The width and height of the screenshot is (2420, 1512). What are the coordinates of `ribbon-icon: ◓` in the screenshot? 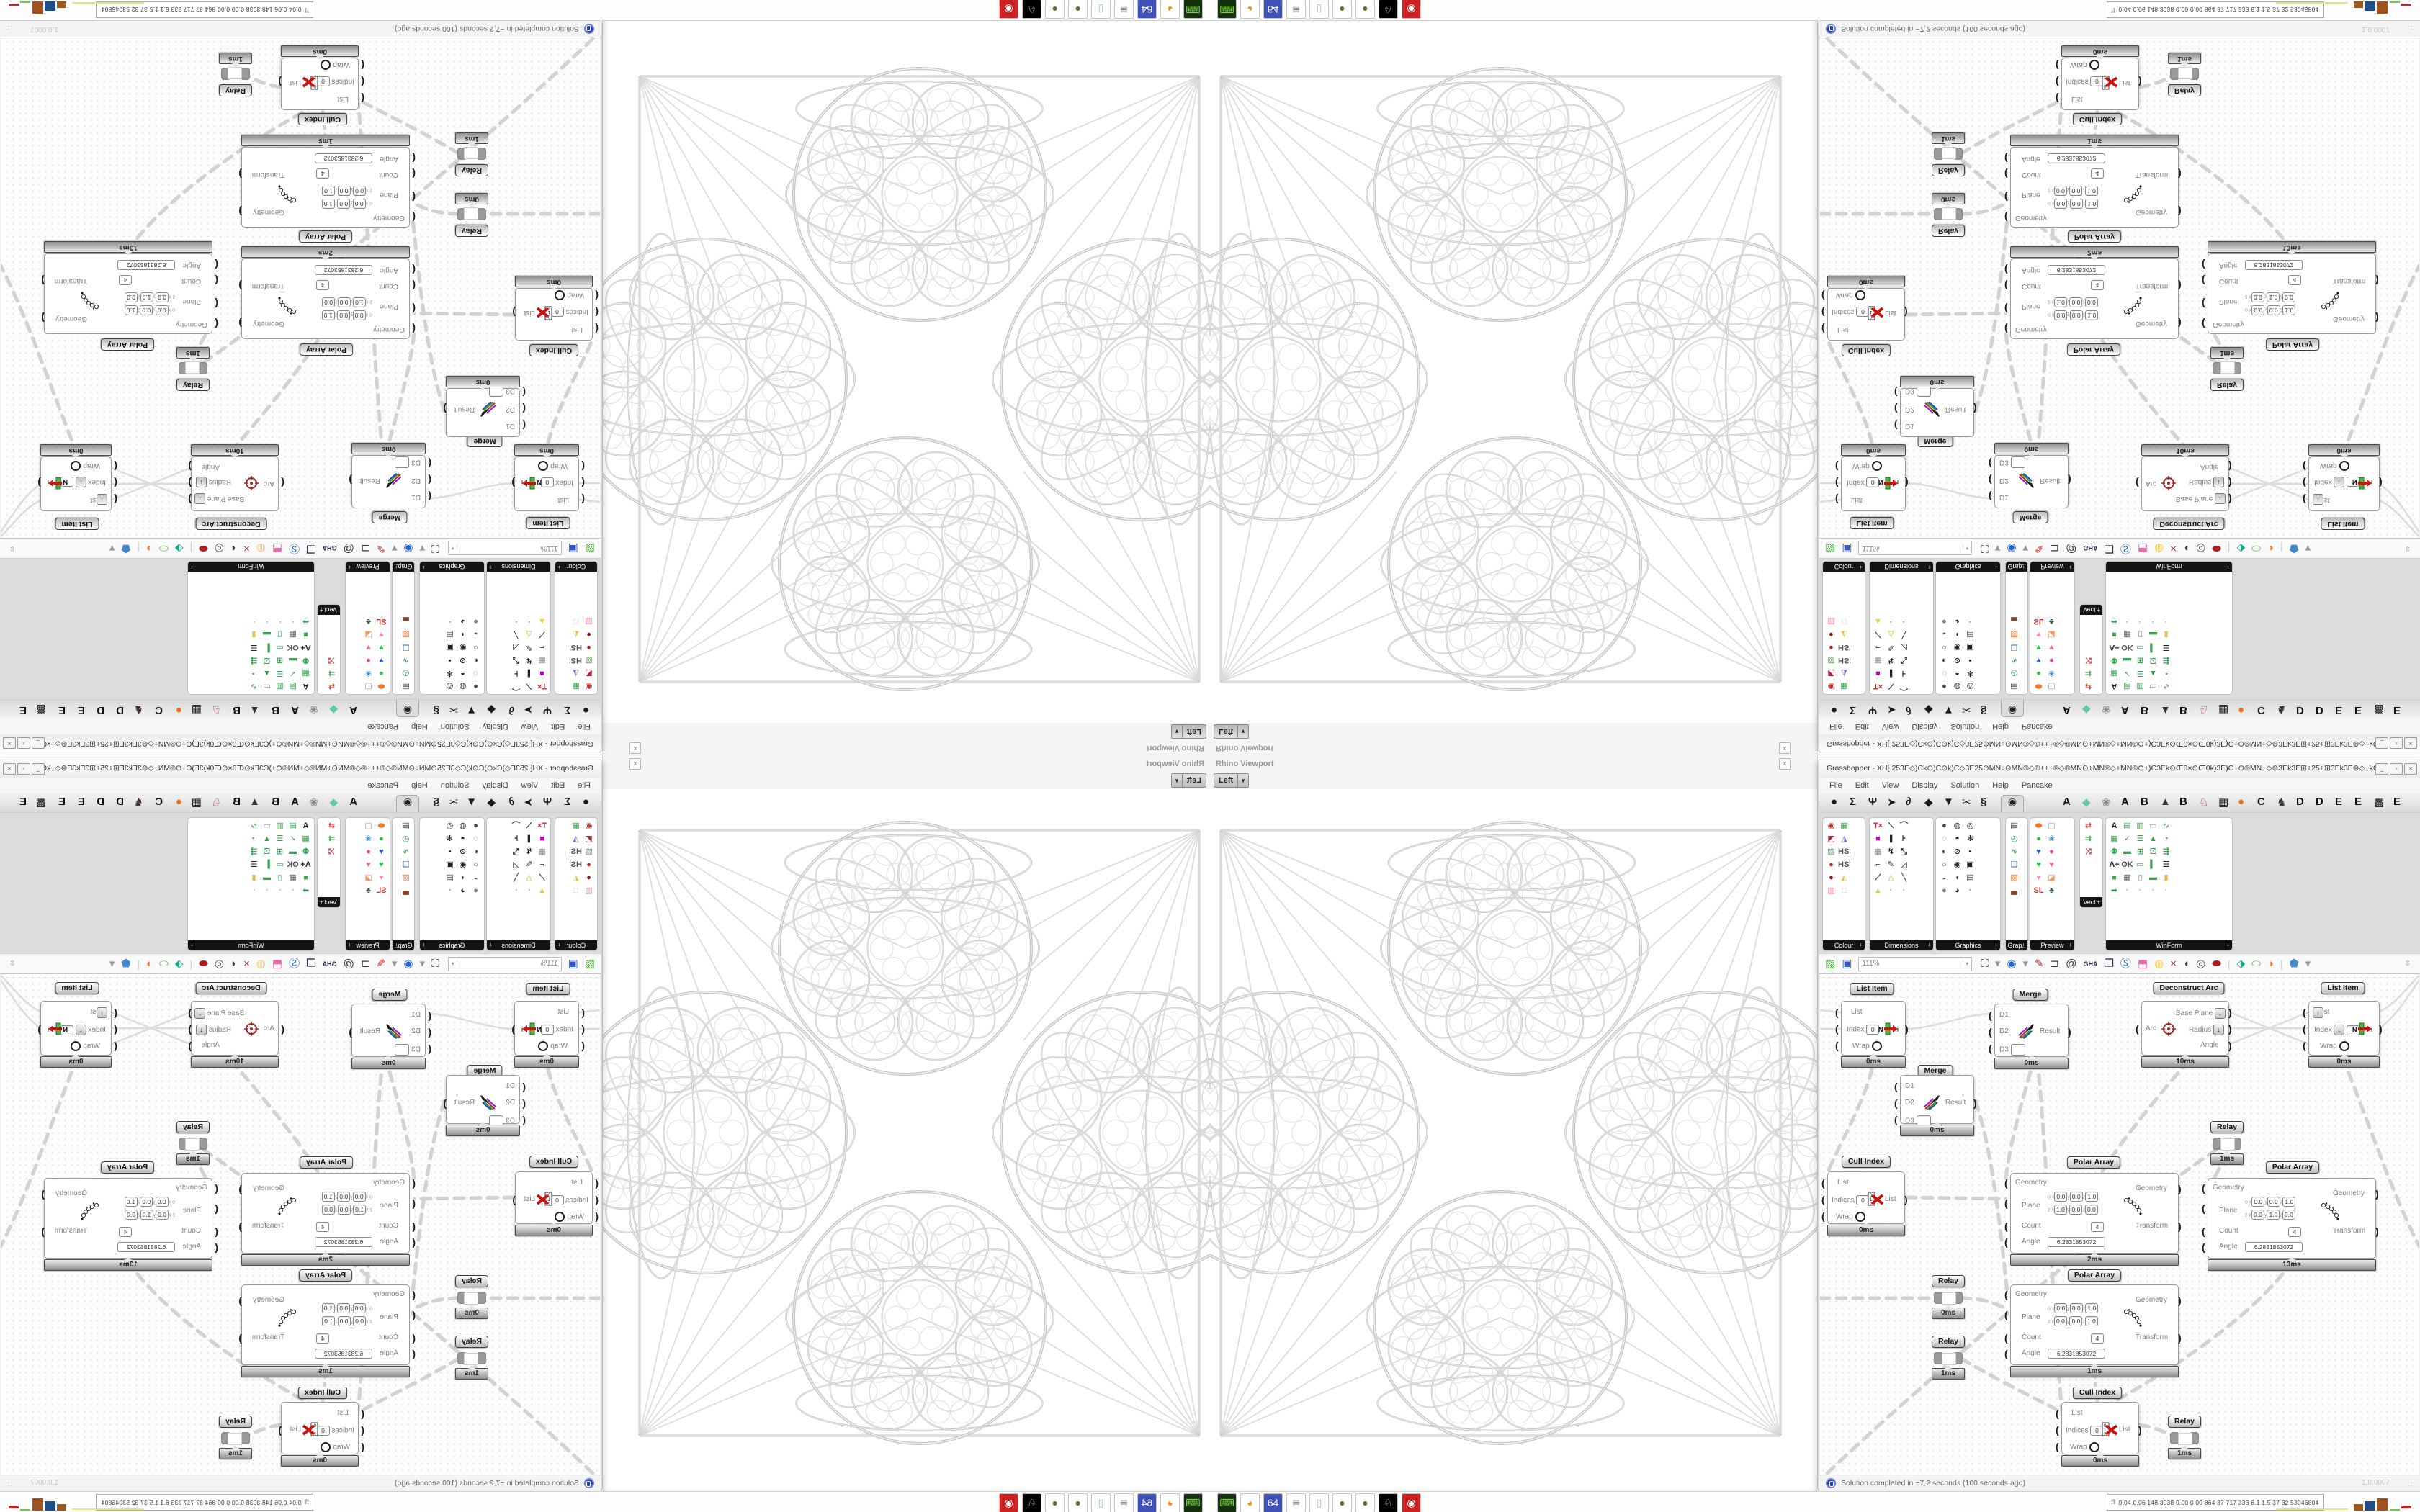 It's located at (462, 673).